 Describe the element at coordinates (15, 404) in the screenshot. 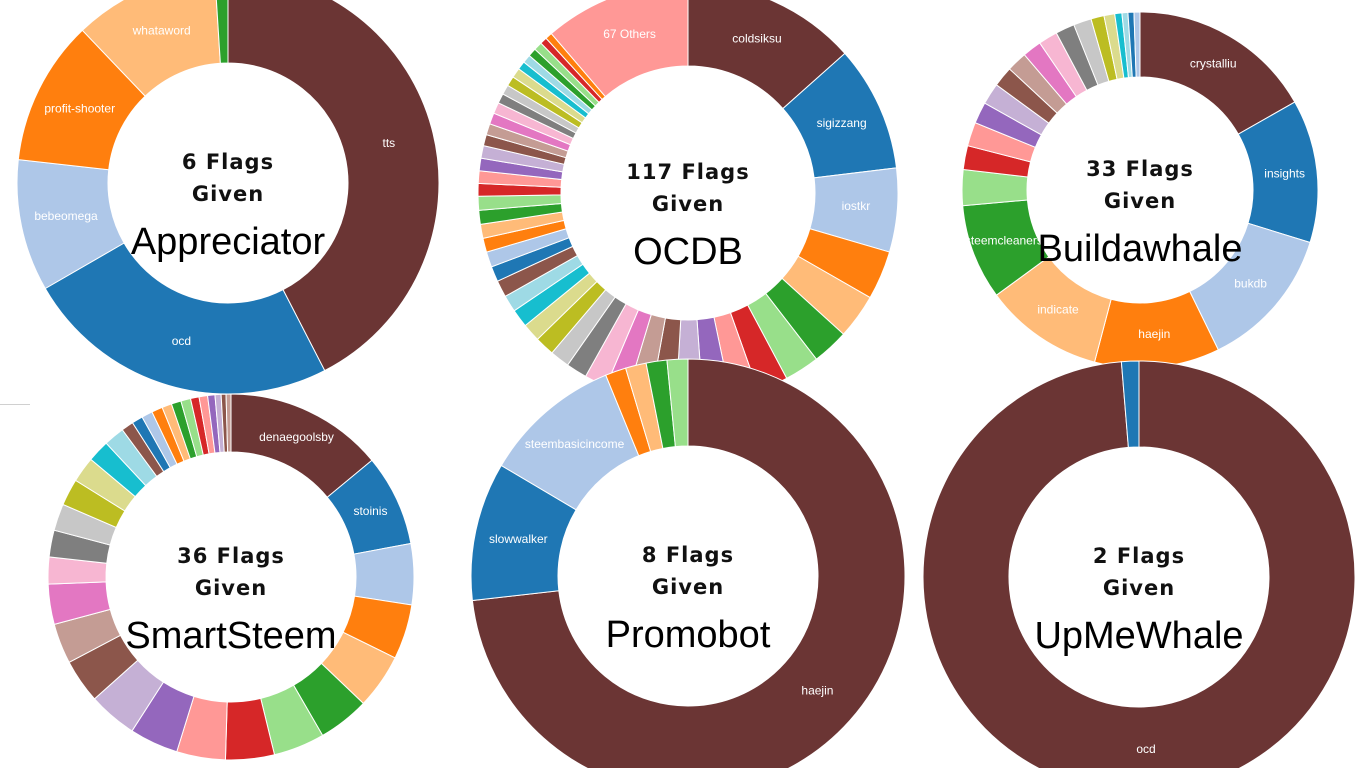

I see `divider-line` at that location.